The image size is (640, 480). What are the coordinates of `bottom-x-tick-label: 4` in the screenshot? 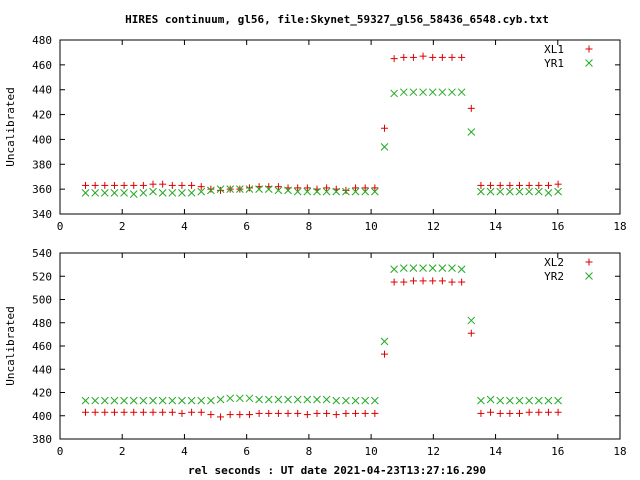 It's located at (184, 451).